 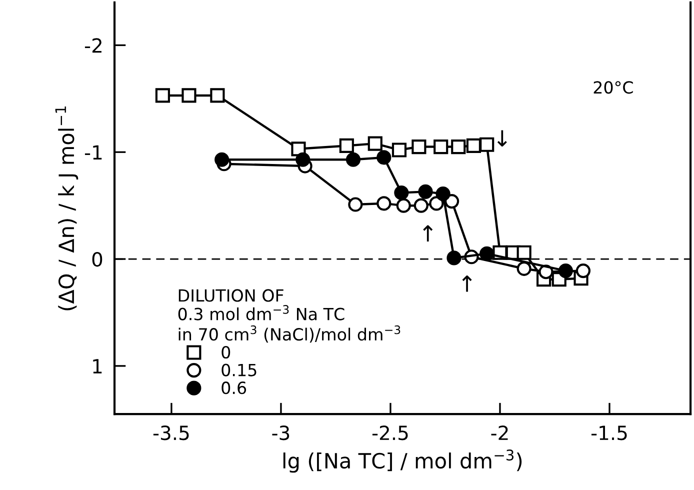 I want to click on y-tick-label: 1, so click(x=97, y=366).